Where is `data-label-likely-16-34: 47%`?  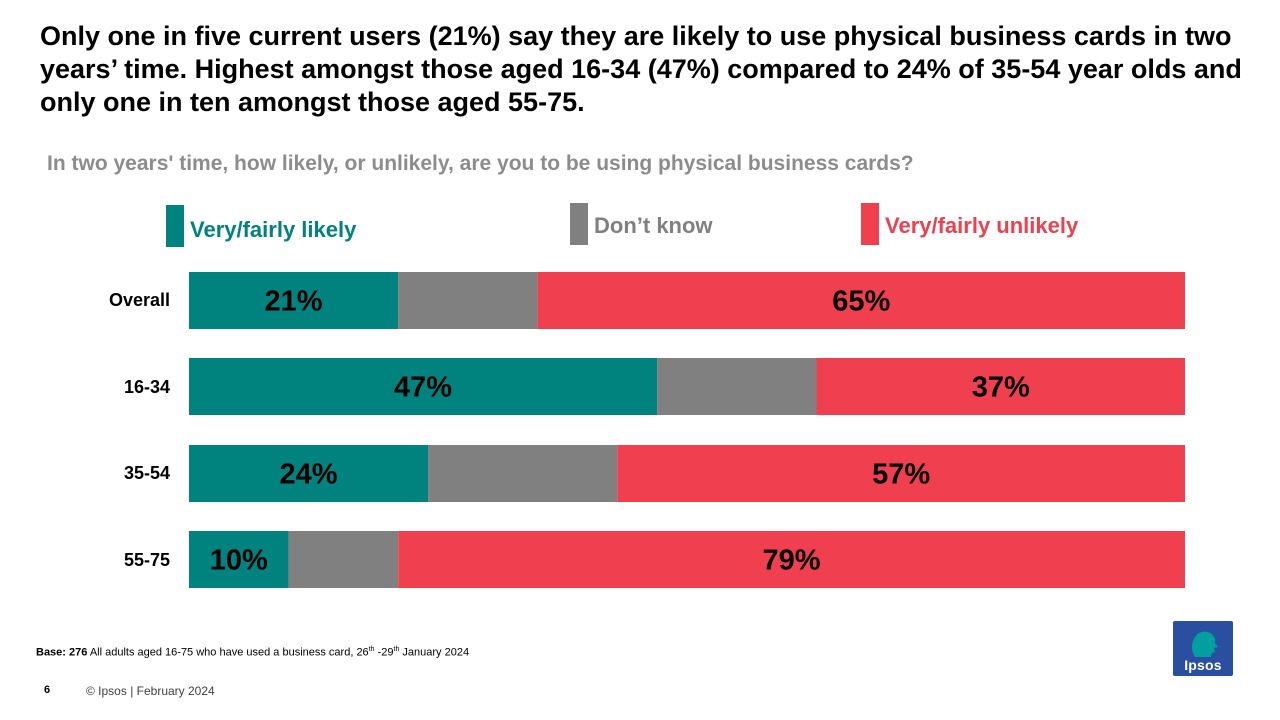 data-label-likely-16-34: 47% is located at coordinates (423, 388).